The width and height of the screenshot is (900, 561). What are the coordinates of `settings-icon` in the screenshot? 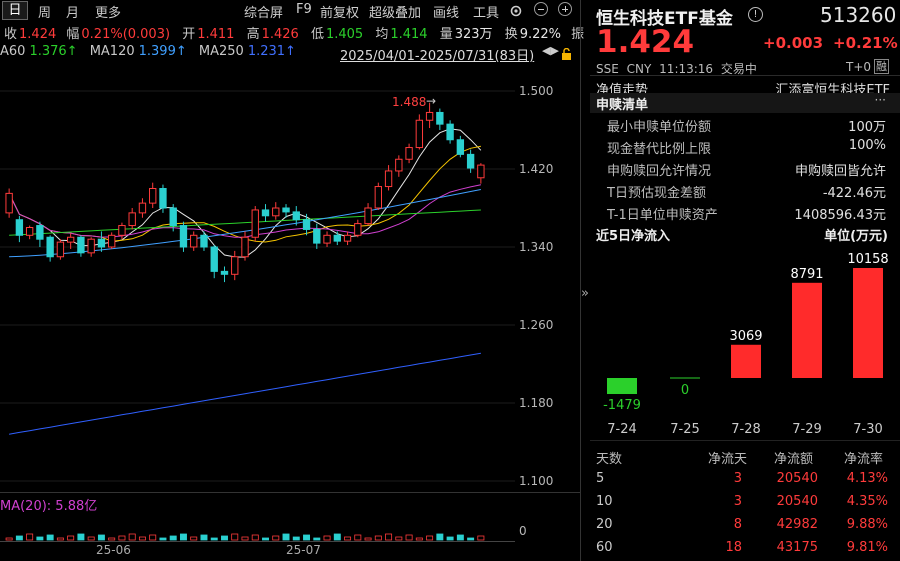 It's located at (516, 10).